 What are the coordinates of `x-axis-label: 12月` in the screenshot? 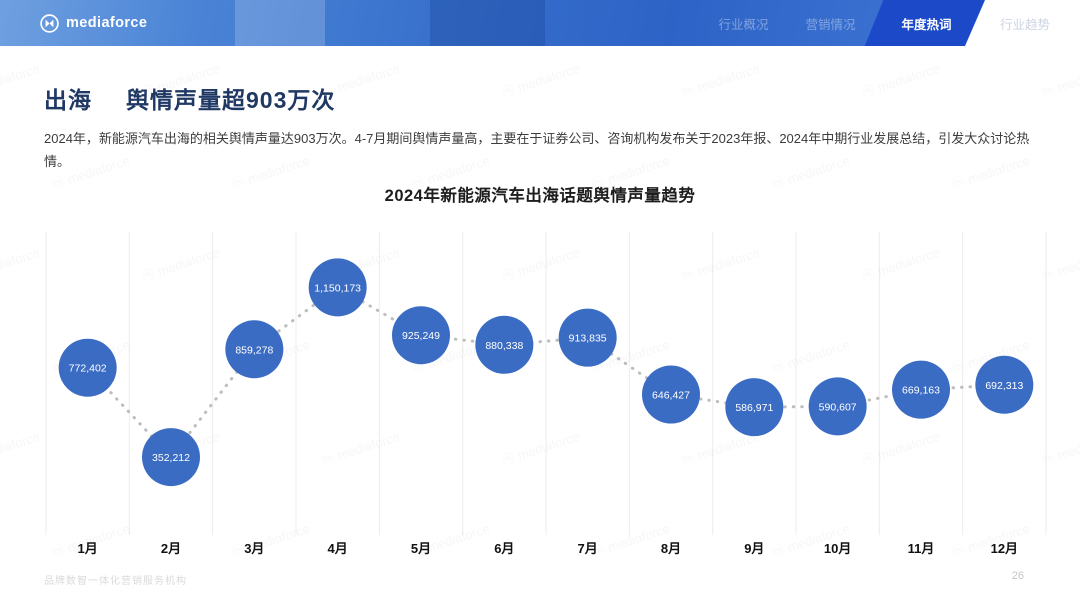 It's located at (1004, 548).